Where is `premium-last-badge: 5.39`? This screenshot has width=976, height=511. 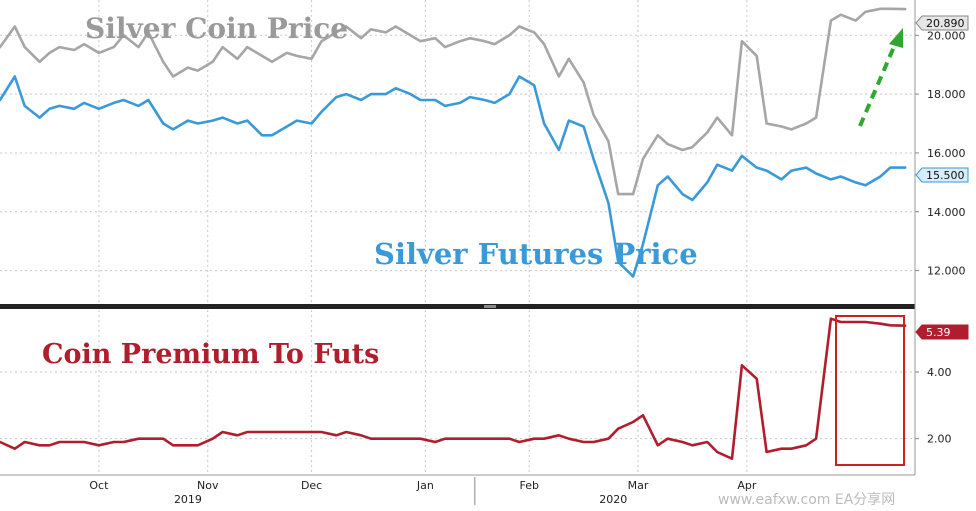 premium-last-badge: 5.39 is located at coordinates (942, 332).